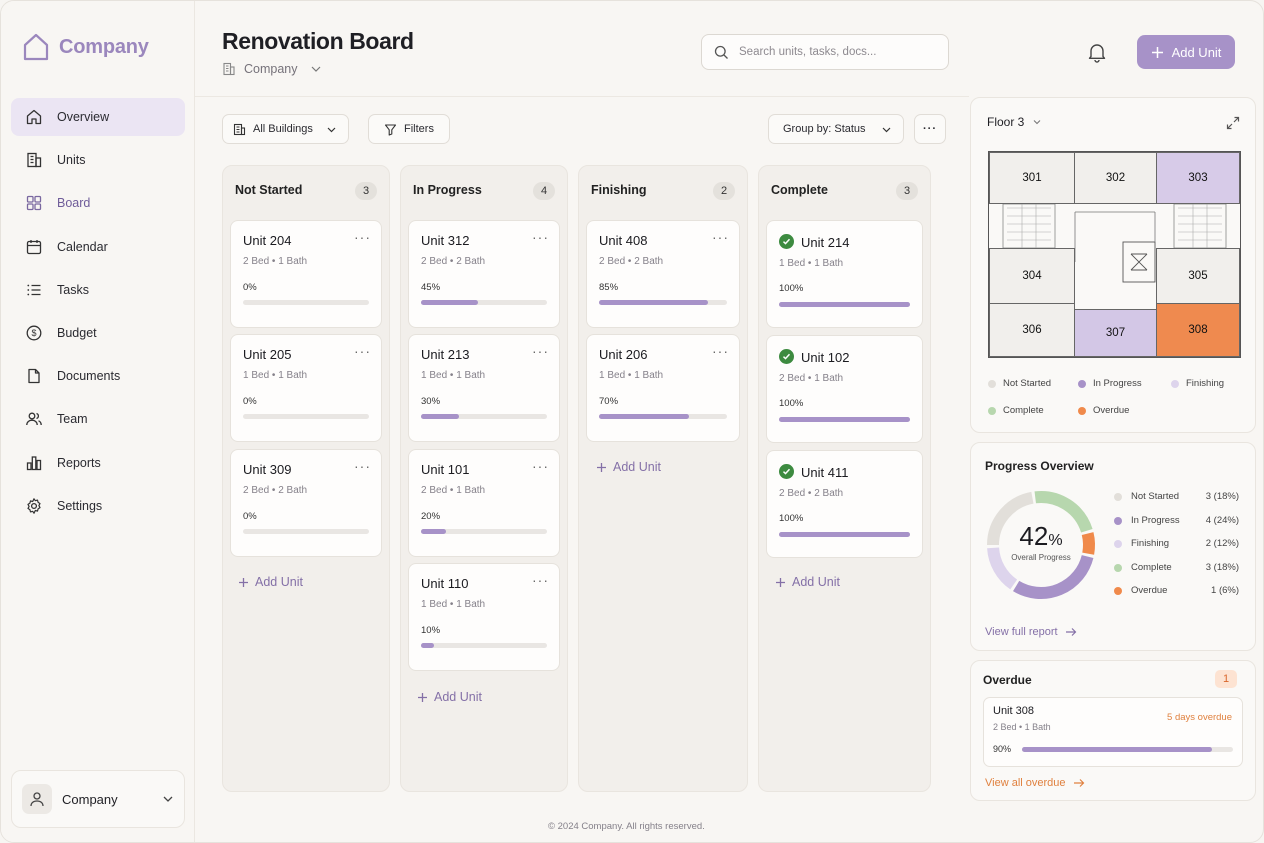  What do you see at coordinates (1176, 496) in the screenshot?
I see `progress-row-not-started: Not Started 3 (18%)` at bounding box center [1176, 496].